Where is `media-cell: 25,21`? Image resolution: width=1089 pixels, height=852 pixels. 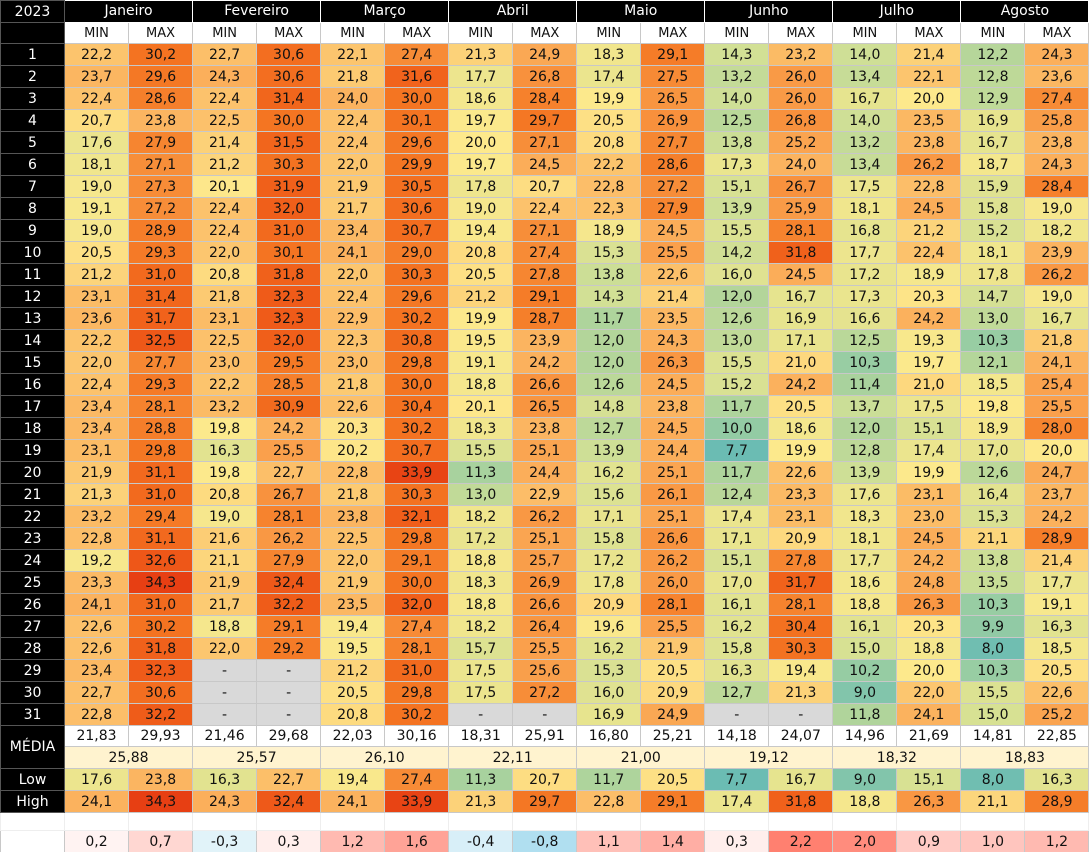
media-cell: 25,21 is located at coordinates (673, 736).